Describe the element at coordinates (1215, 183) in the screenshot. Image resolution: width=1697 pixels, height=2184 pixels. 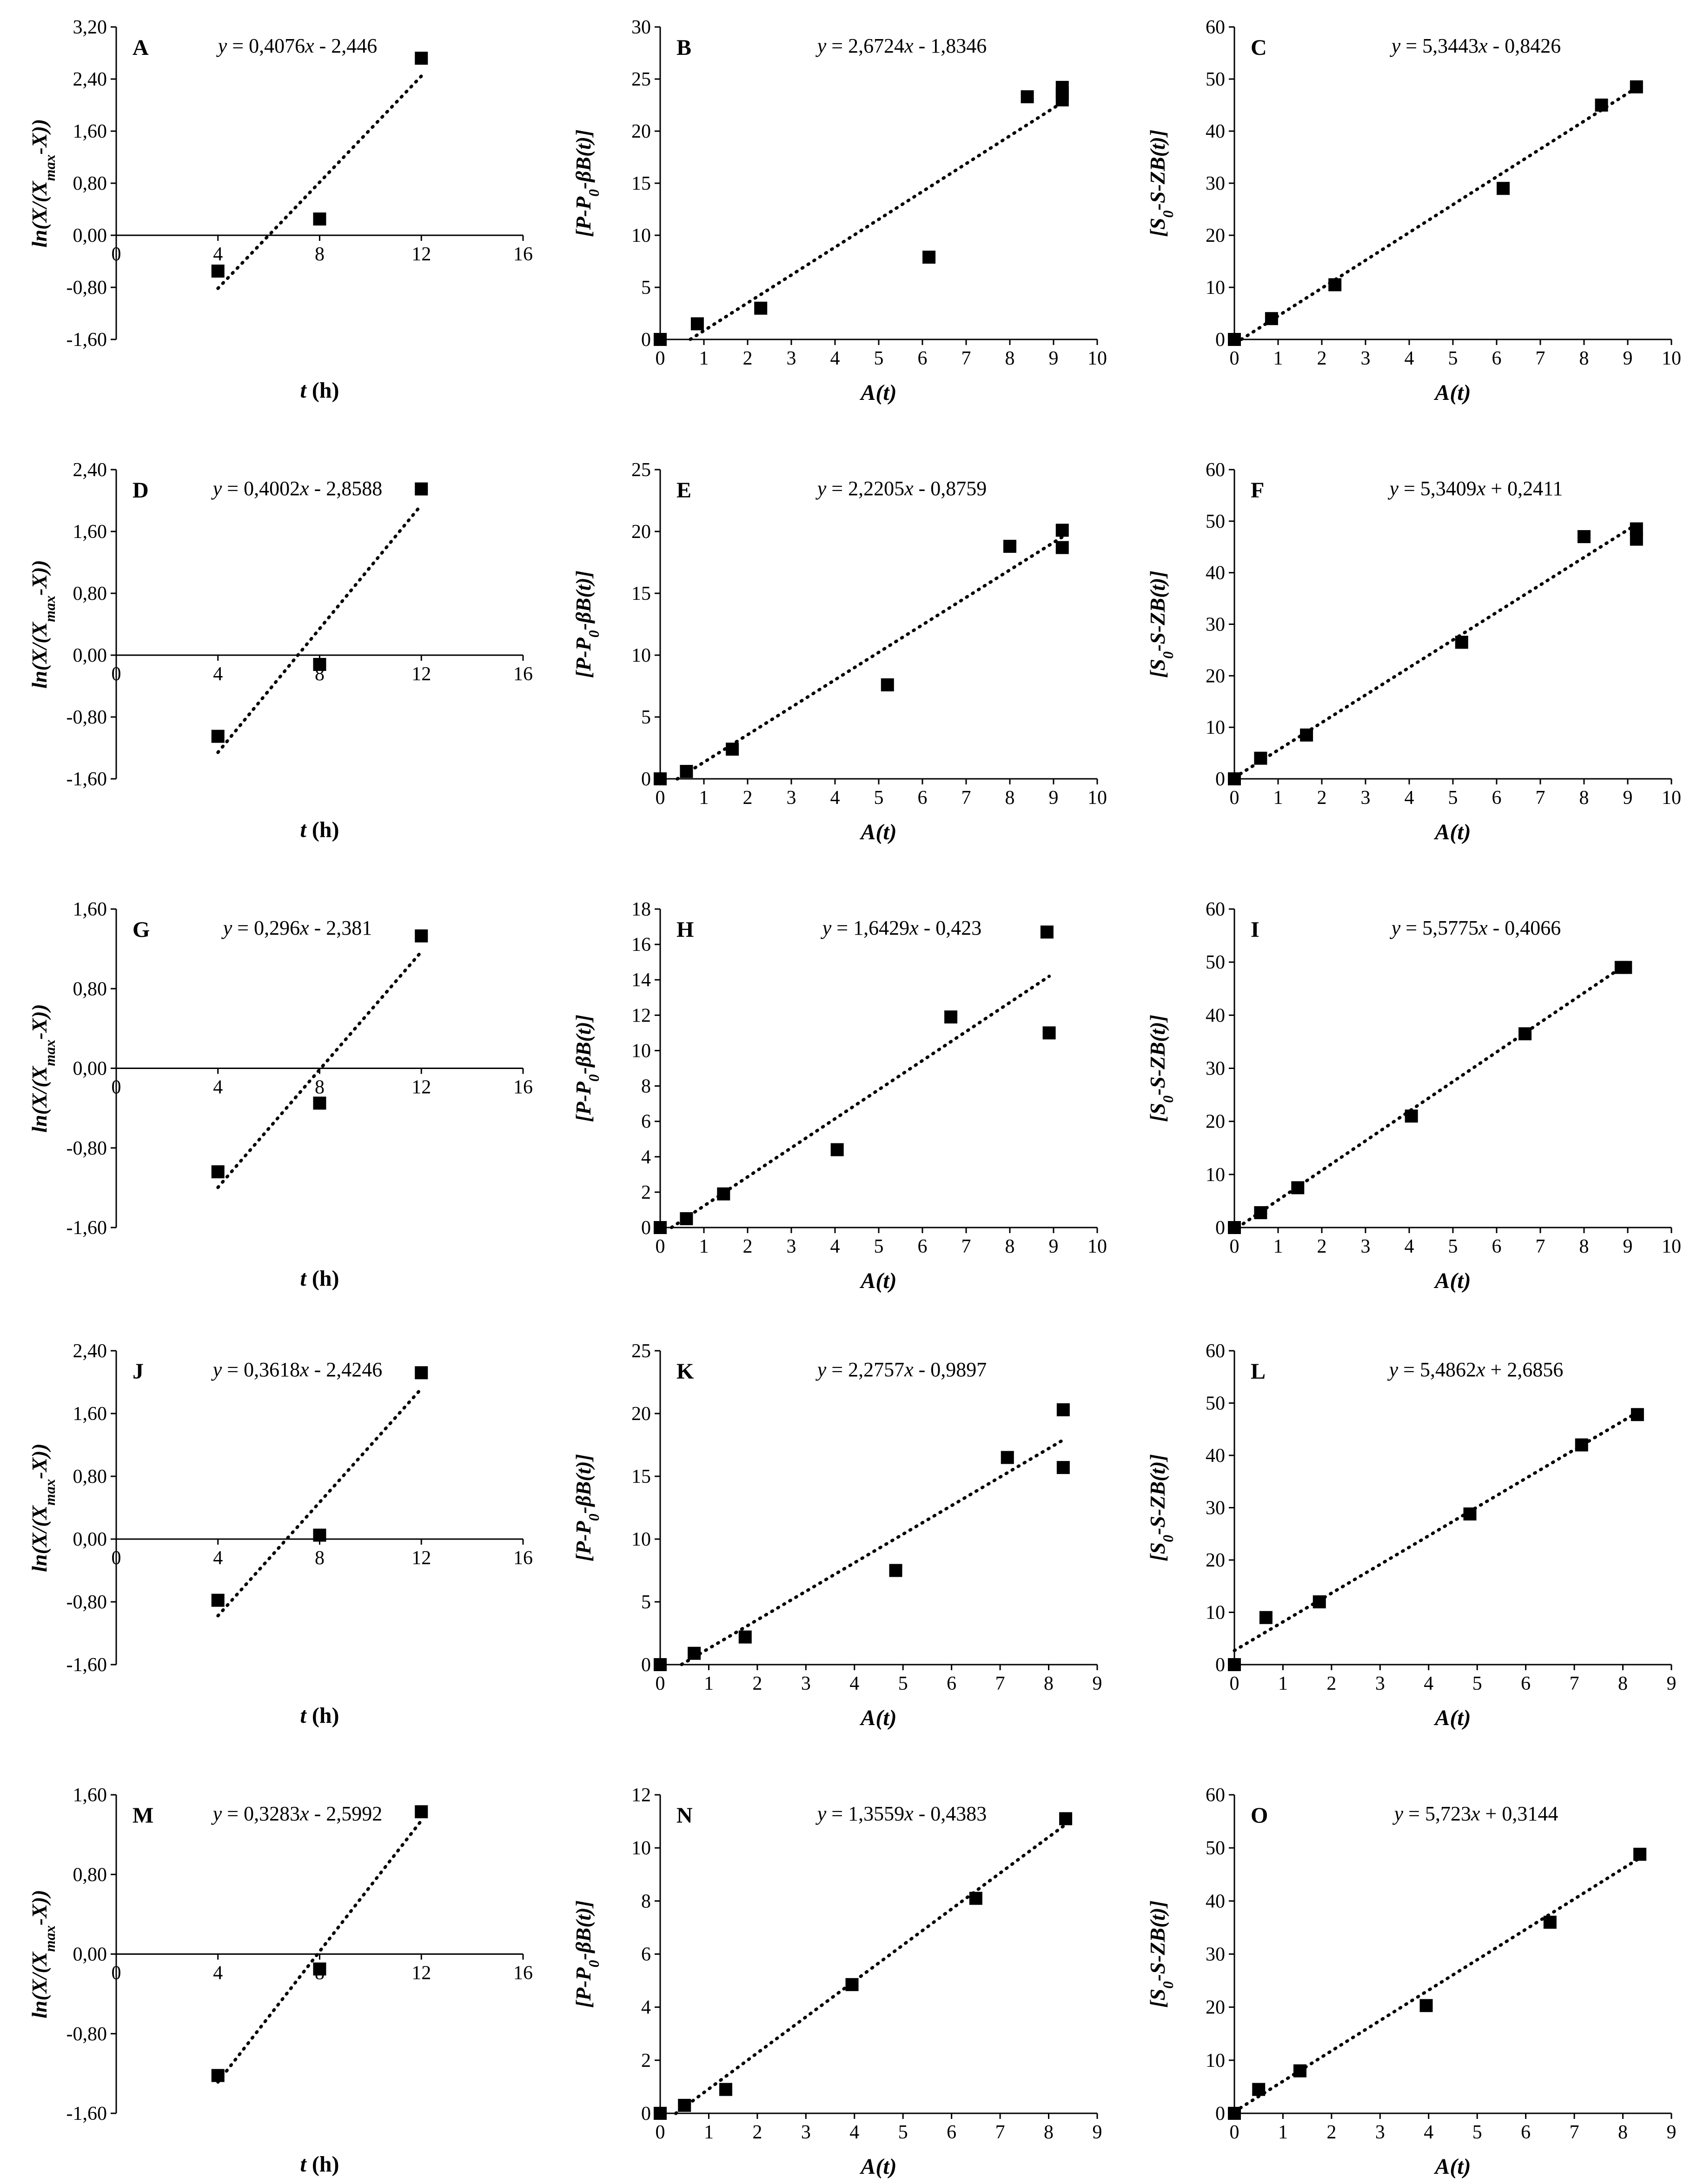
I see `y-tick-label: 30` at that location.